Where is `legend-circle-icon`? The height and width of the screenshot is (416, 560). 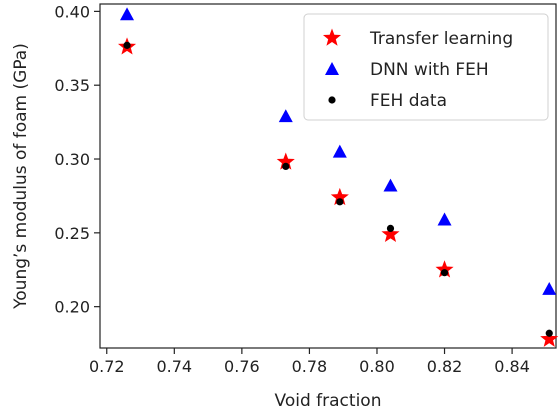
legend-circle-icon is located at coordinates (332, 100).